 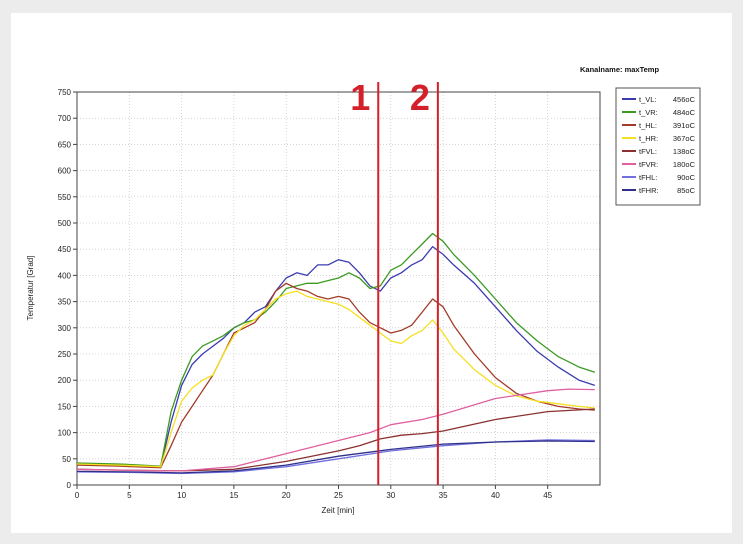 I want to click on legend-value-t-vr: 484oC, so click(x=684, y=112).